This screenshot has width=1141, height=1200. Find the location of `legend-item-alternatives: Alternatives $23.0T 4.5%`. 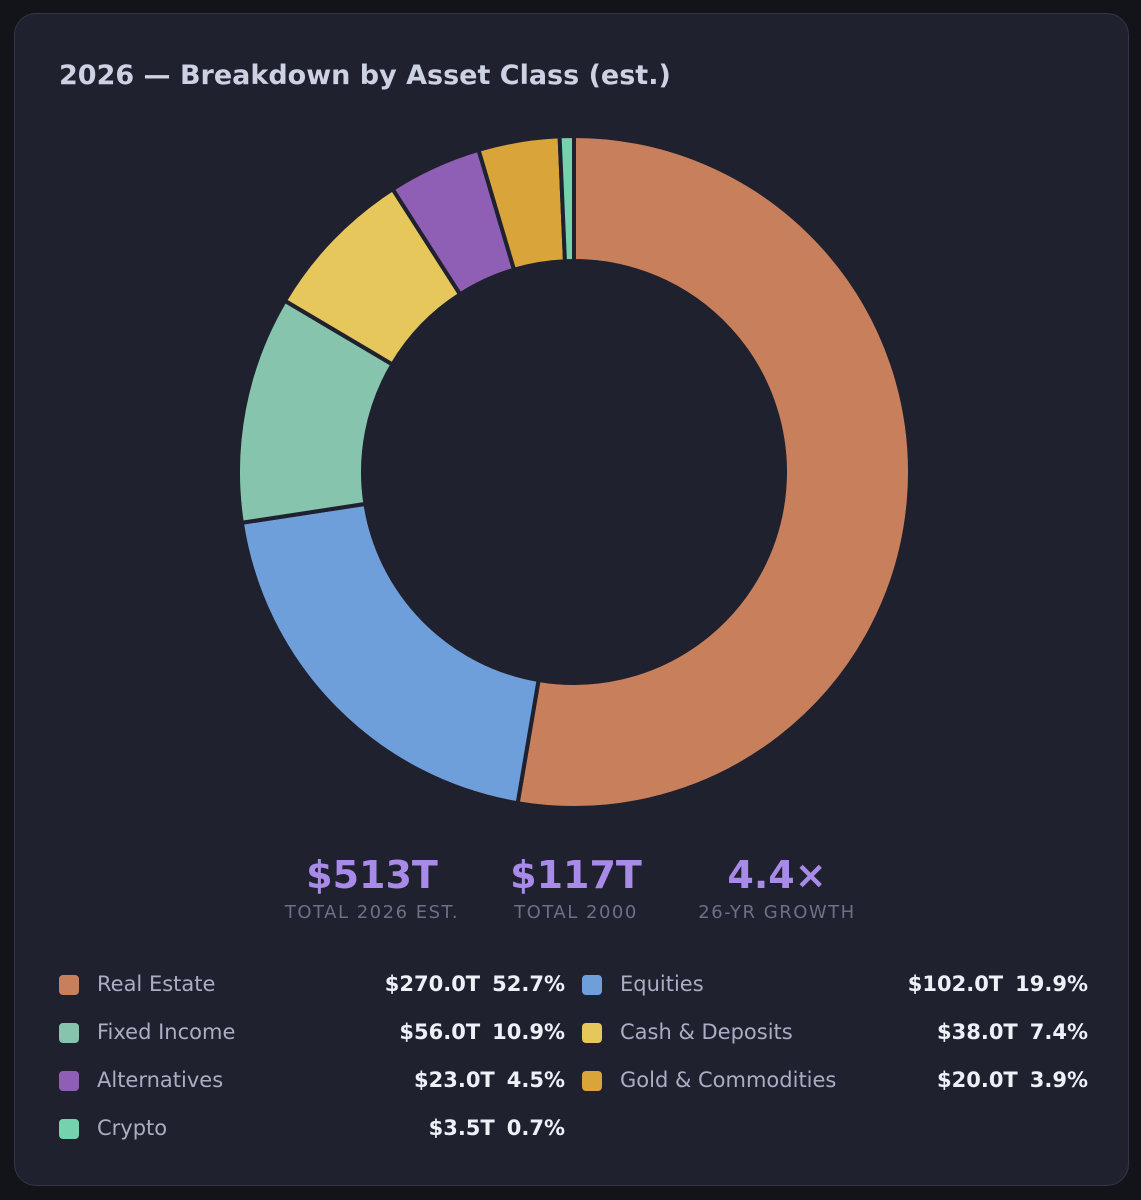

legend-item-alternatives: Alternatives $23.0T 4.5% is located at coordinates (312, 1081).